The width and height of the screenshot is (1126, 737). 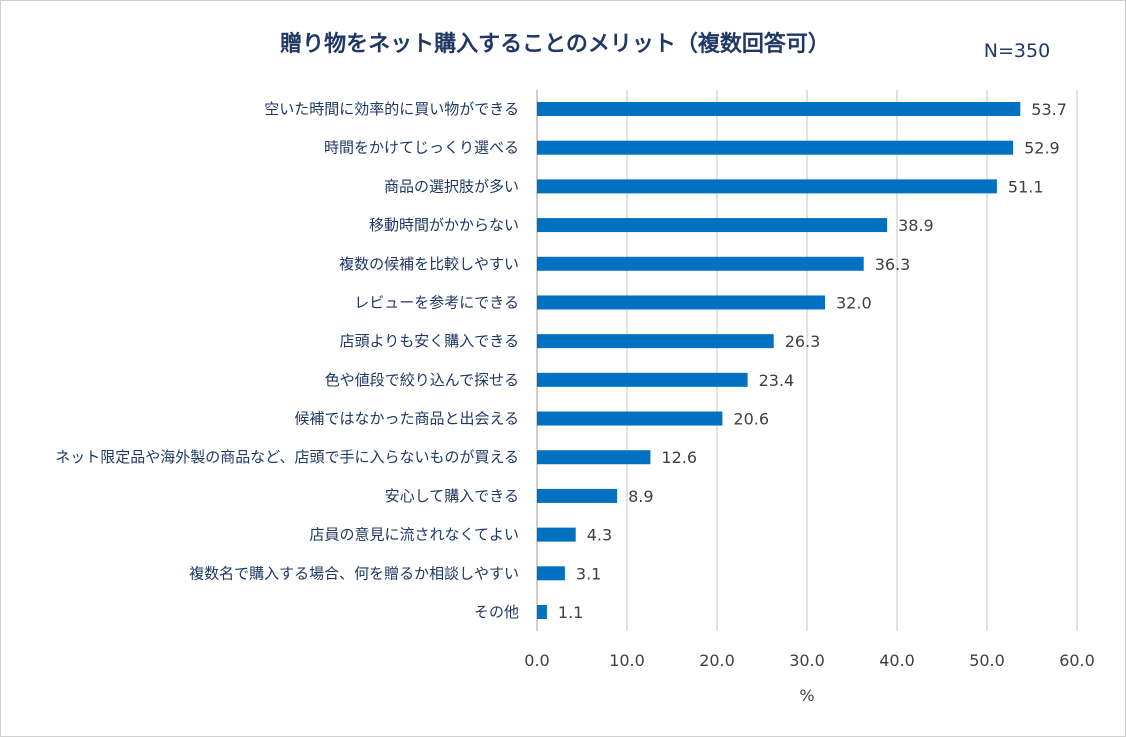 What do you see at coordinates (391, 109) in the screenshot?
I see `category-label: 空いた時間に効率的に買い物ができる` at bounding box center [391, 109].